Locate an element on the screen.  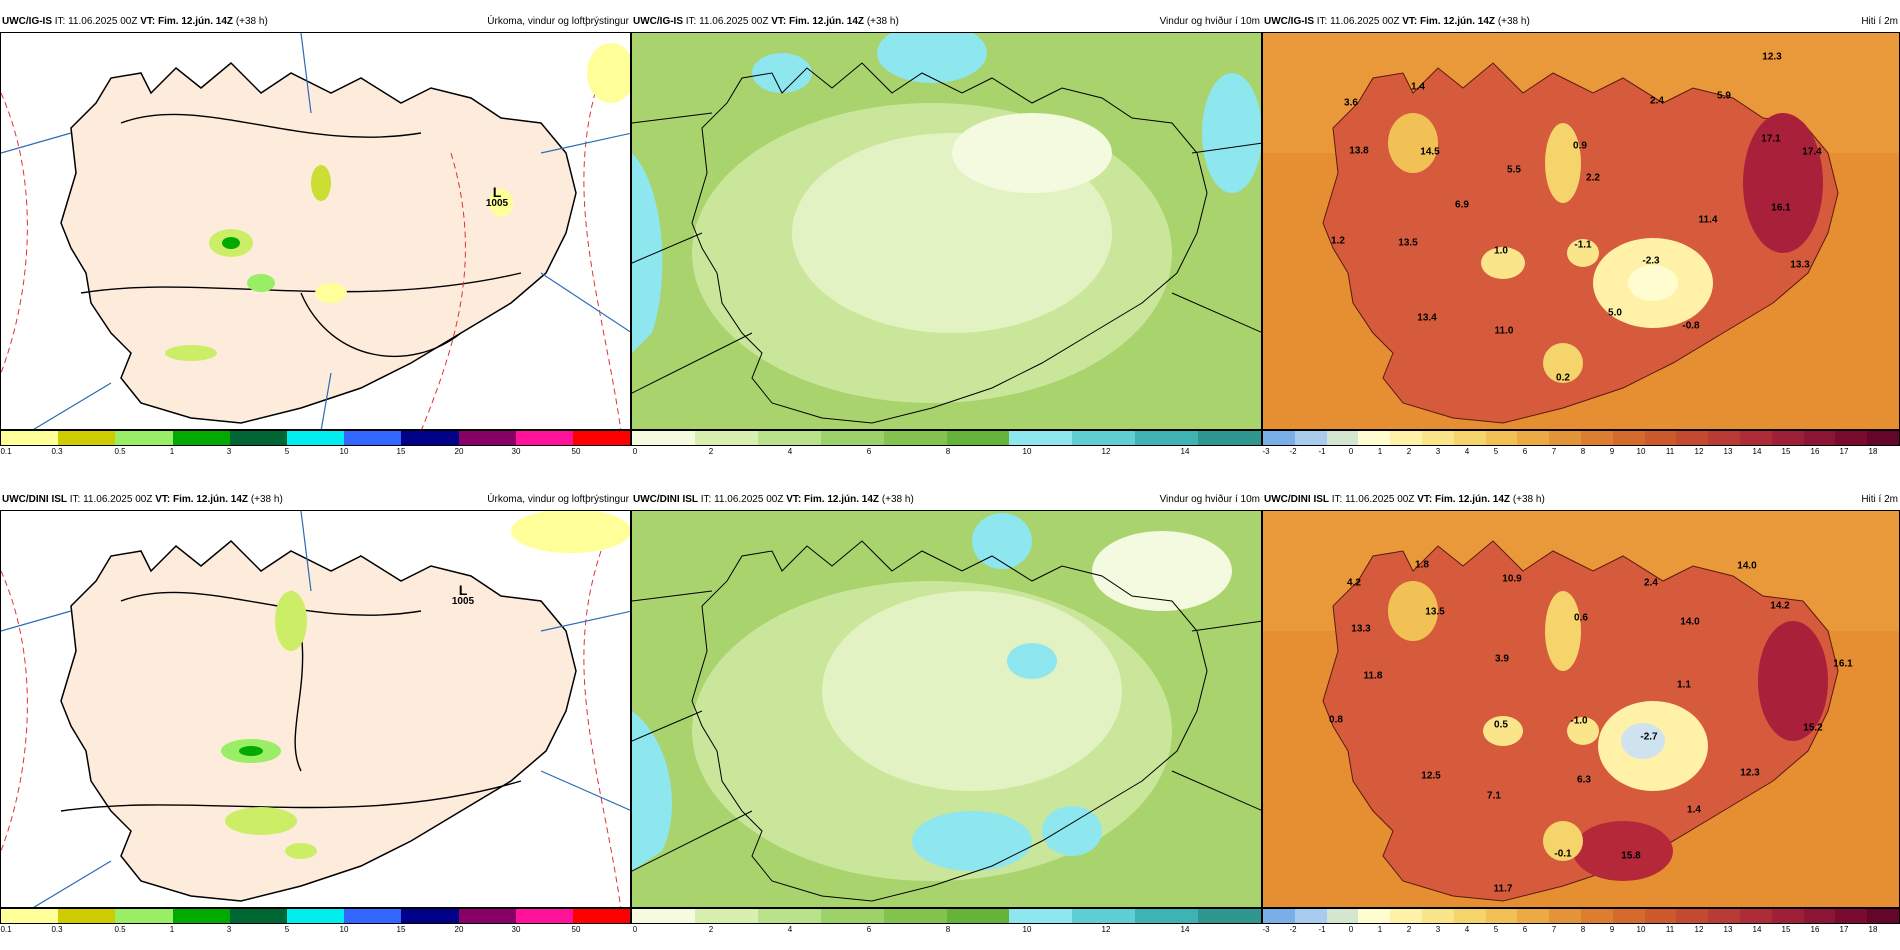
temp-value: 15.2 is located at coordinates (1813, 728).